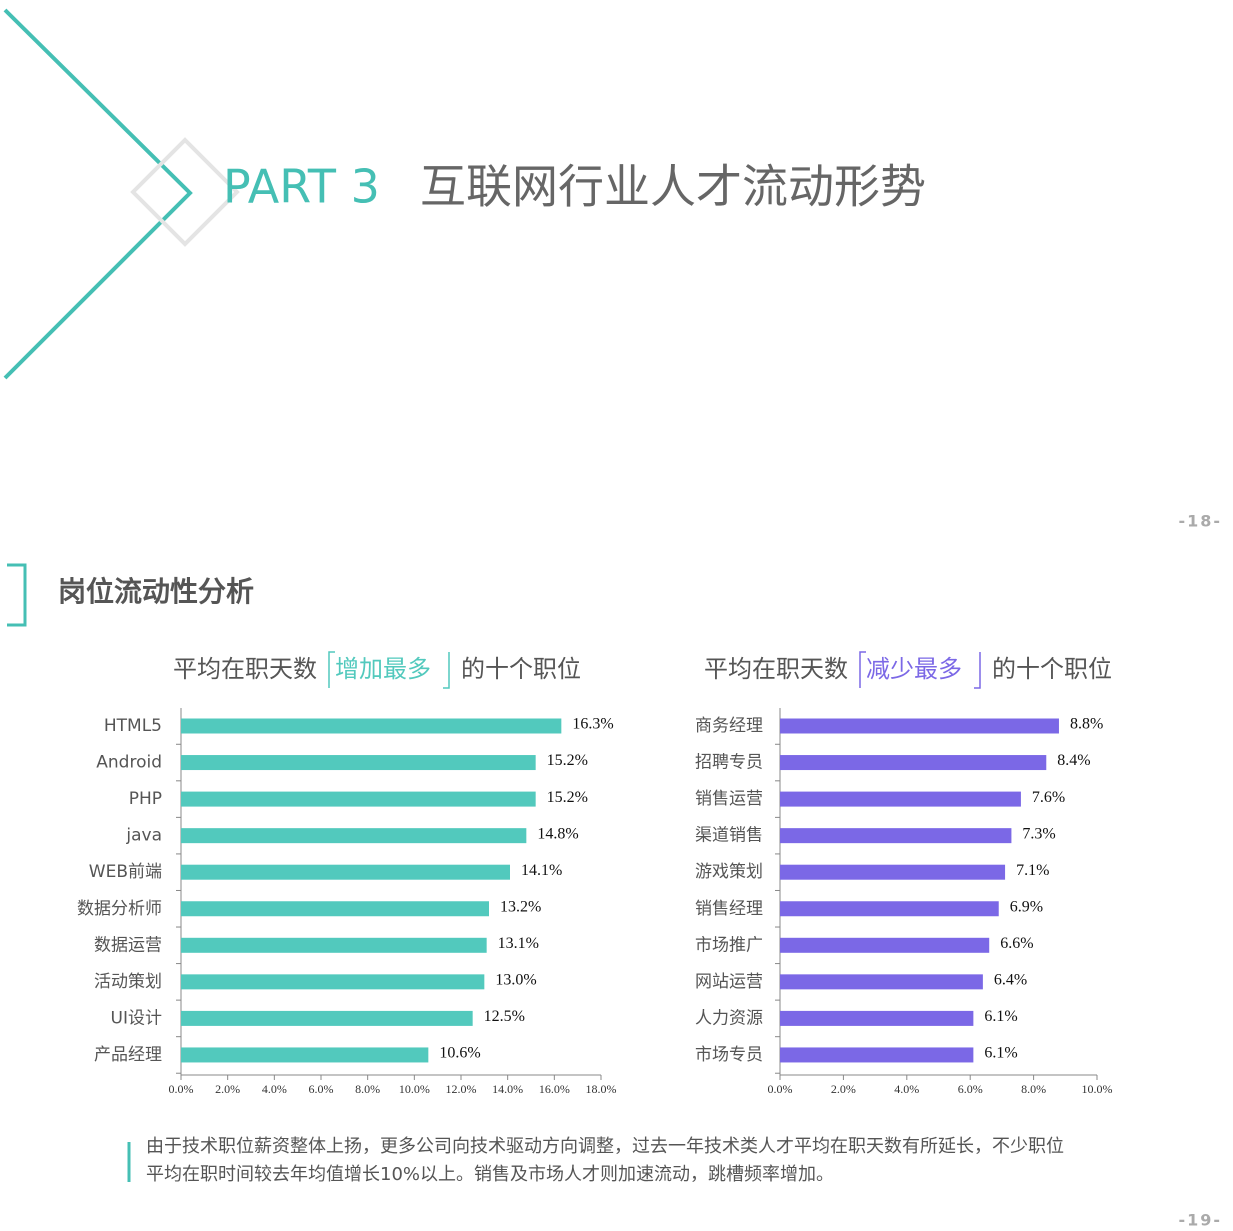 The image size is (1233, 1231). What do you see at coordinates (125, 872) in the screenshot?
I see `y-tick-label: WEB前端` at bounding box center [125, 872].